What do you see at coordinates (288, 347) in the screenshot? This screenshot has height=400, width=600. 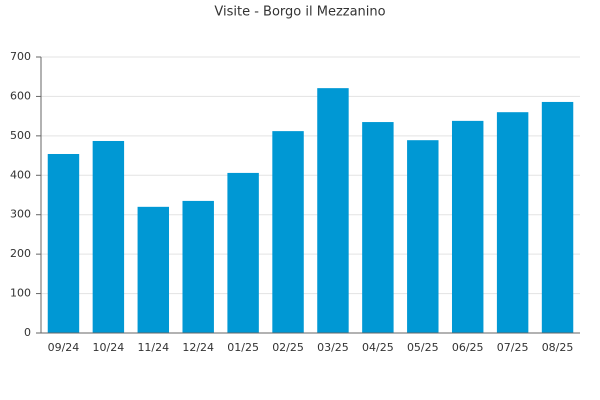 I see `x-tick-label: 02/25` at bounding box center [288, 347].